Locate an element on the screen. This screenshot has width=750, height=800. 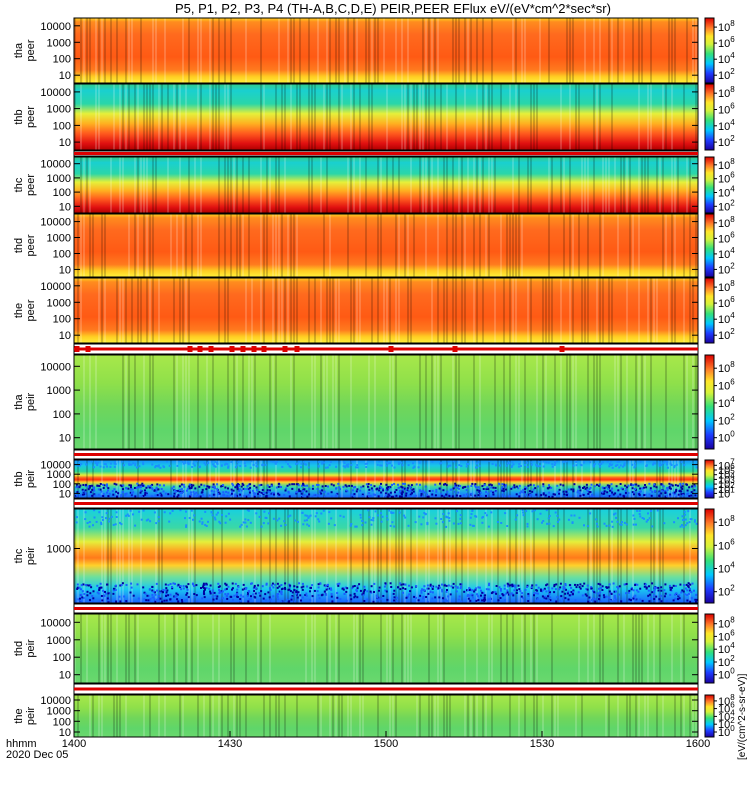
colorbar-tick-label: 10⁵ is located at coordinates (726, 474).